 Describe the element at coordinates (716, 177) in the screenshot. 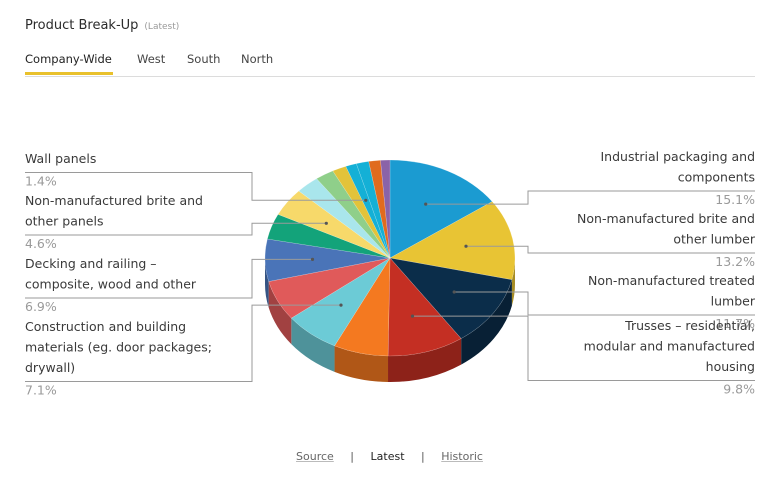

I see `slice-label-name: components` at that location.